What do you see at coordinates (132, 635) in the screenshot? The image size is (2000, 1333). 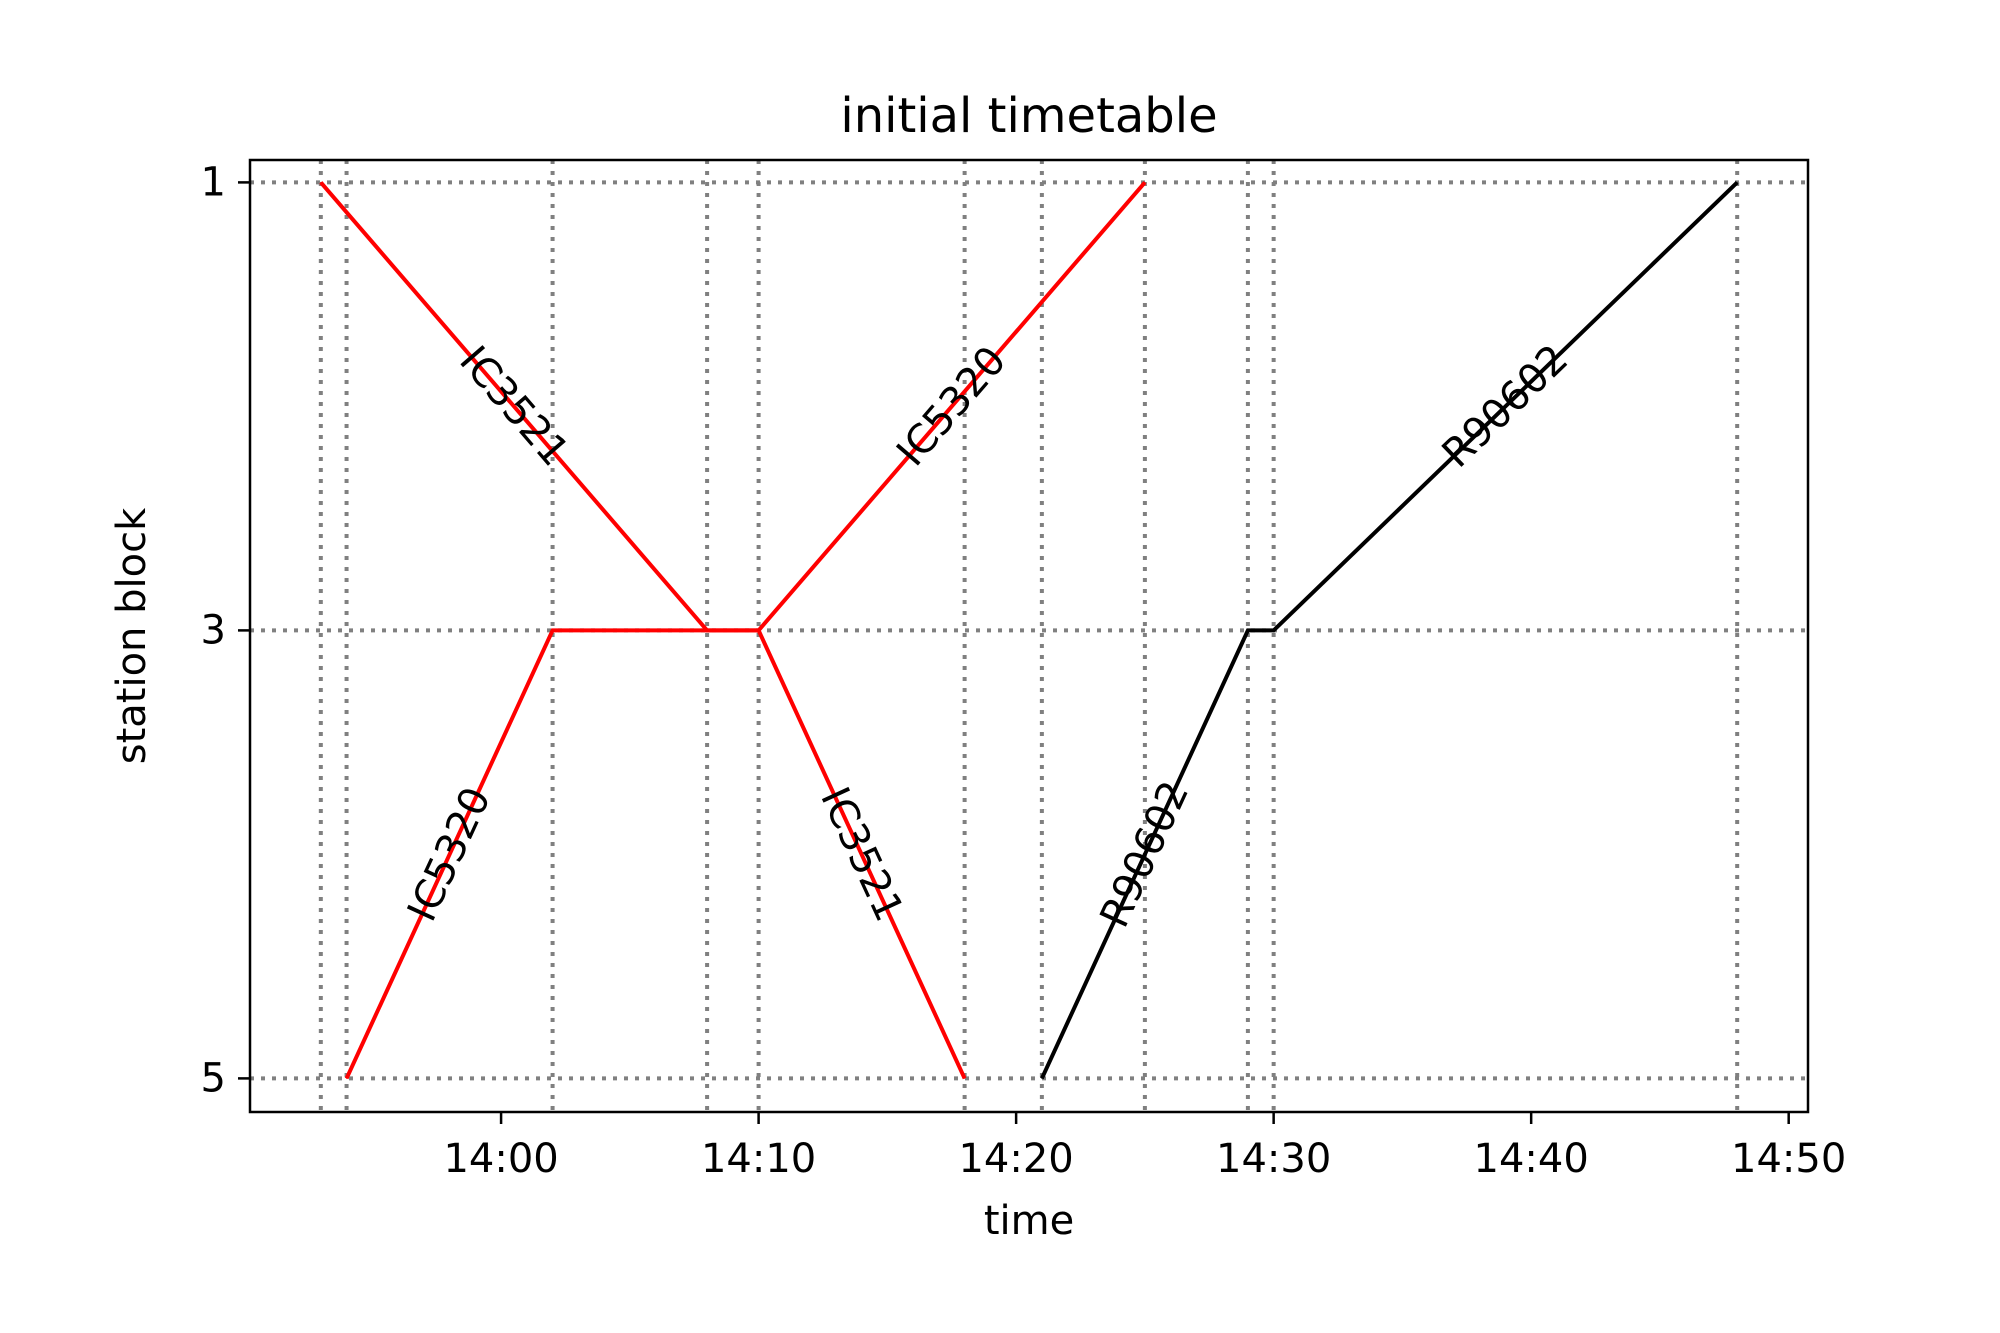 I see `y-axis-label: station block` at bounding box center [132, 635].